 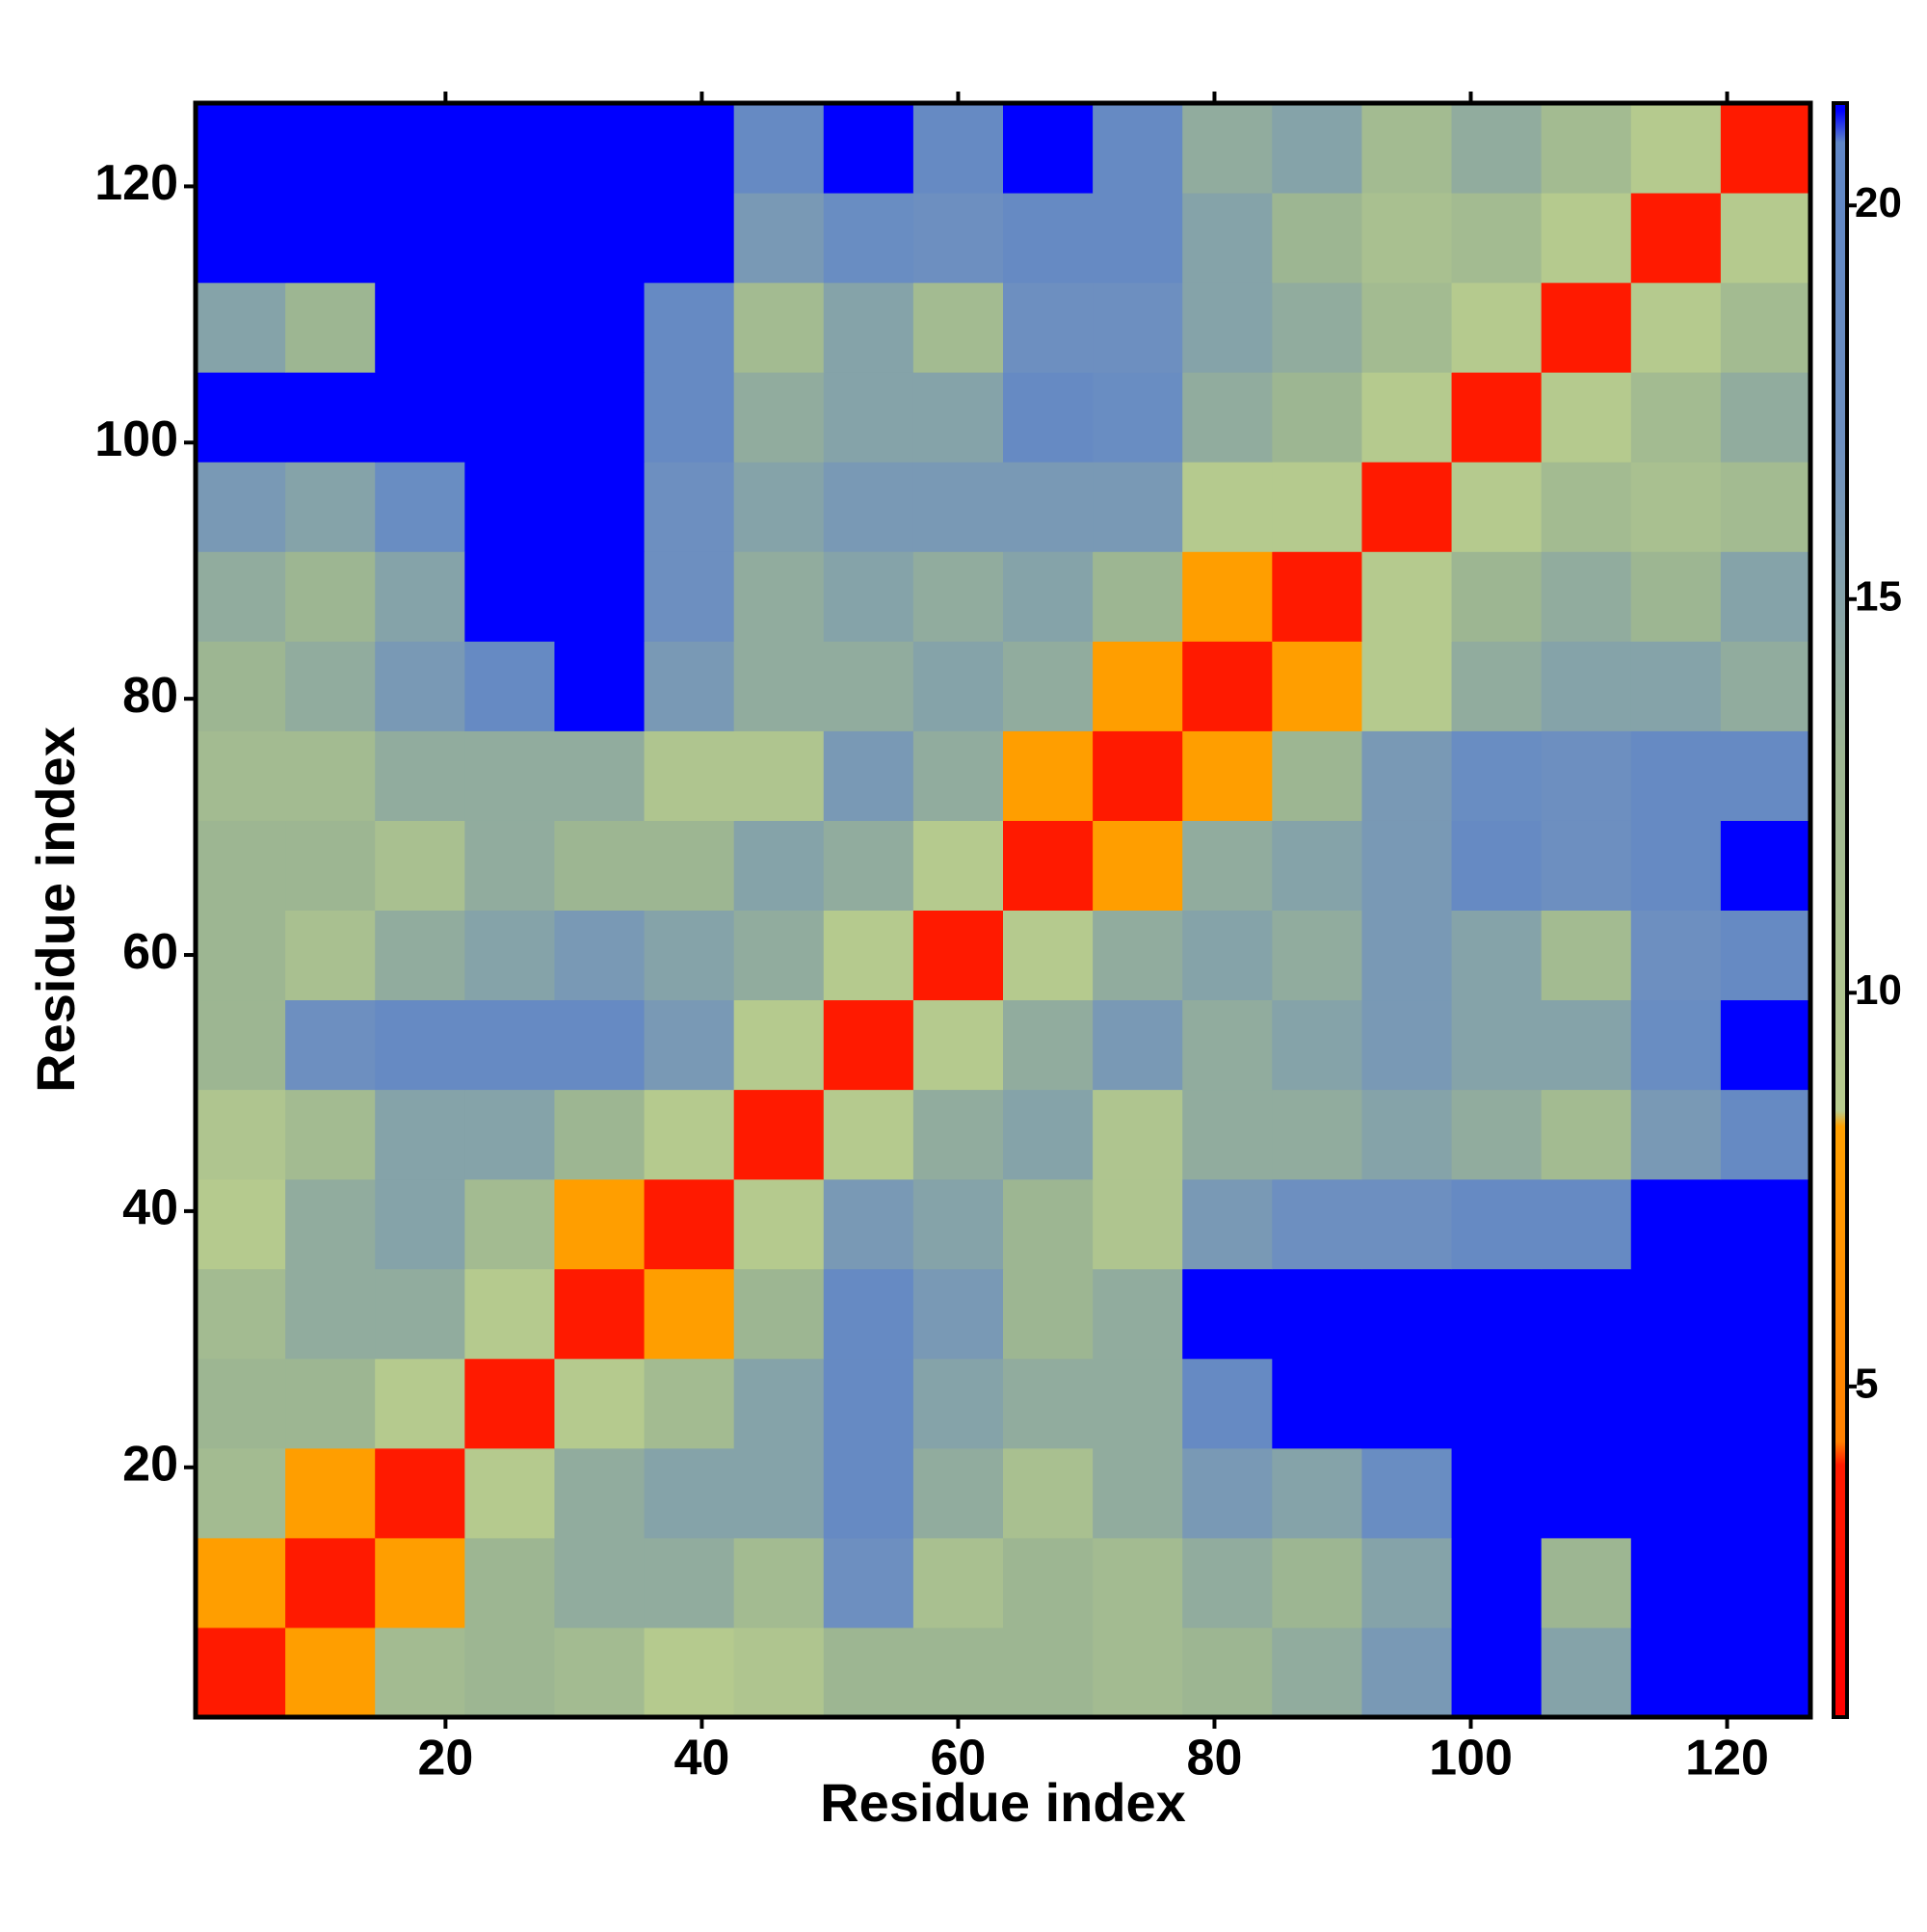 What do you see at coordinates (1878, 202) in the screenshot?
I see `colorbar-tick-label: 20` at bounding box center [1878, 202].